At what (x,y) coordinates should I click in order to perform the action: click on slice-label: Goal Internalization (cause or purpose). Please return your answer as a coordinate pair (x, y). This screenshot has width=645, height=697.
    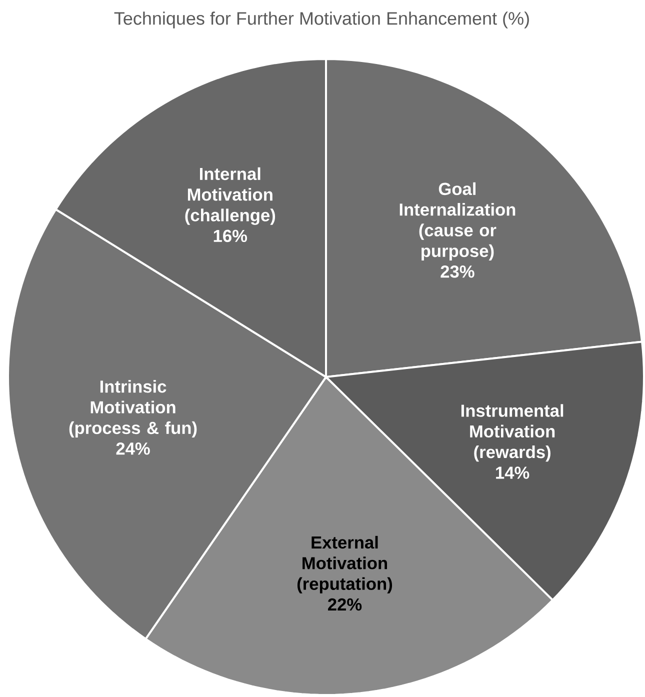
    Looking at the image, I should click on (458, 221).